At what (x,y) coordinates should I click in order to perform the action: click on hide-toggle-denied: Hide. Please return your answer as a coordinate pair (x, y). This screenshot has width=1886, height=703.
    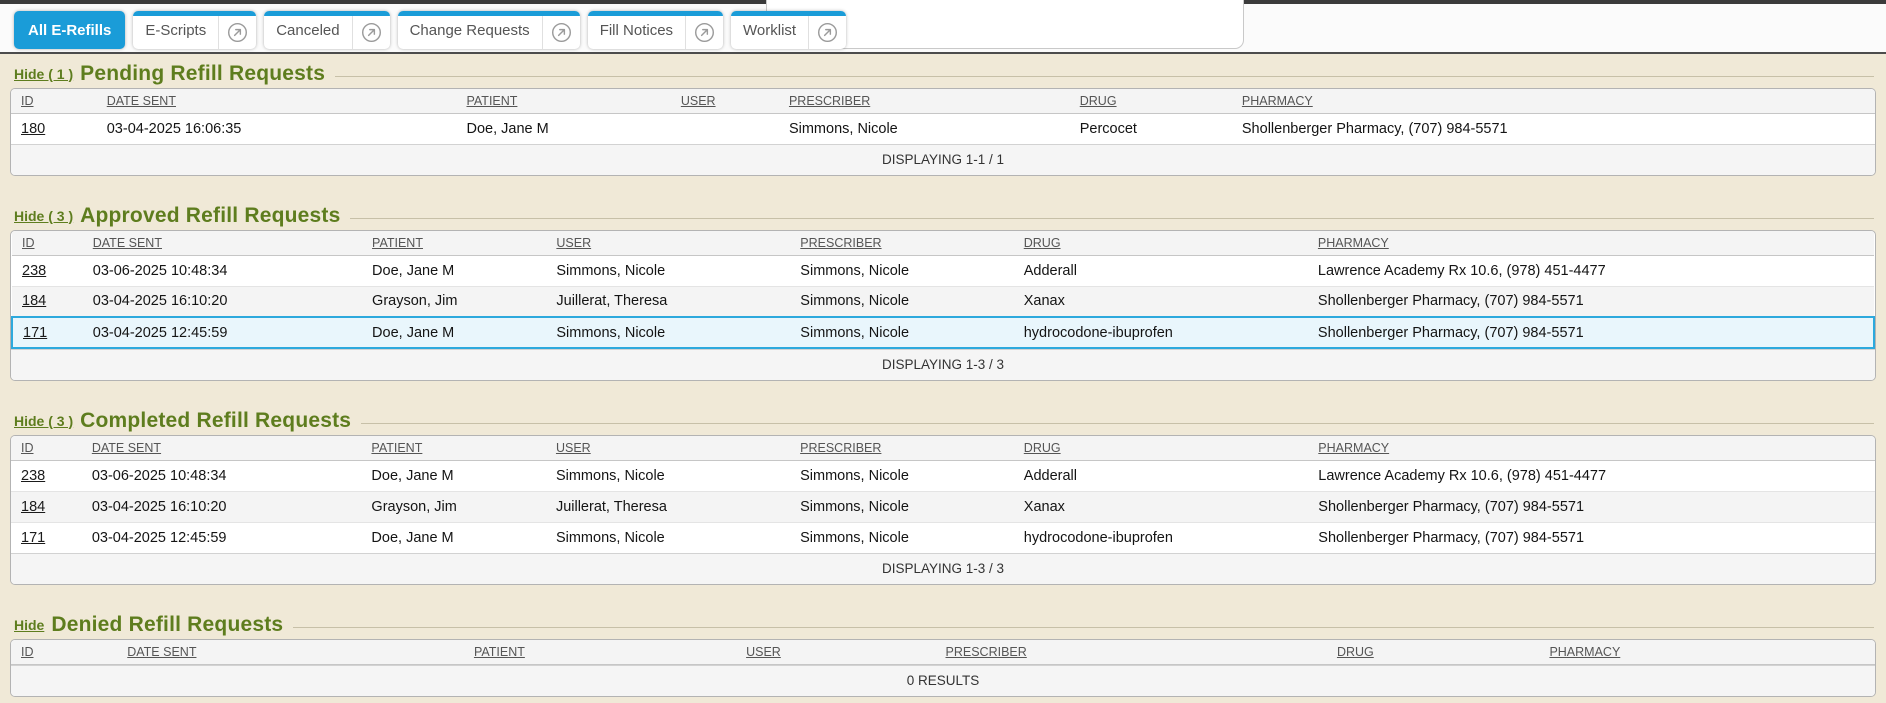
    Looking at the image, I should click on (29, 624).